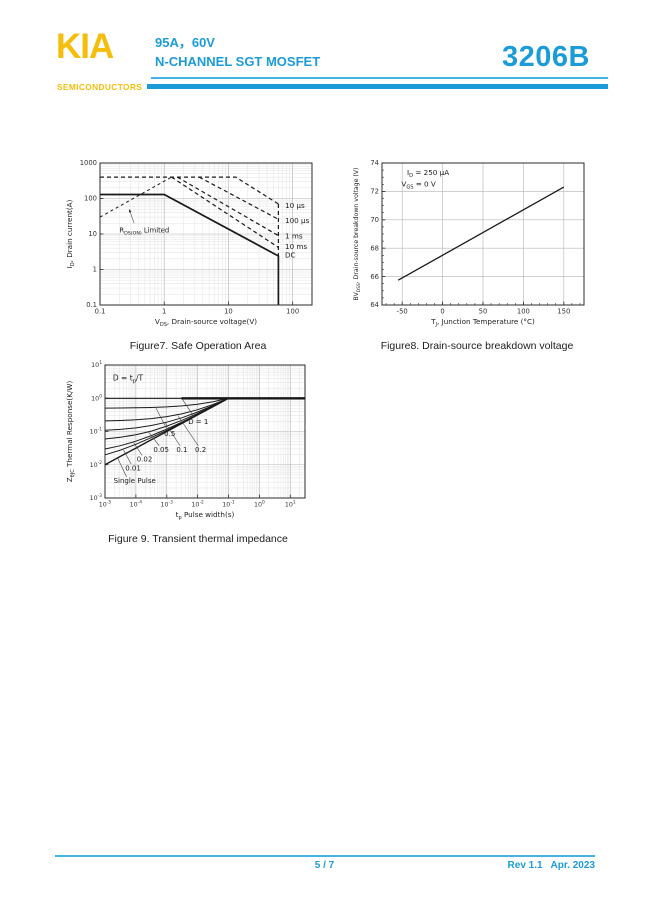 This screenshot has height=917, width=649. What do you see at coordinates (294, 236) in the screenshot?
I see `curve-label: 1 ms` at bounding box center [294, 236].